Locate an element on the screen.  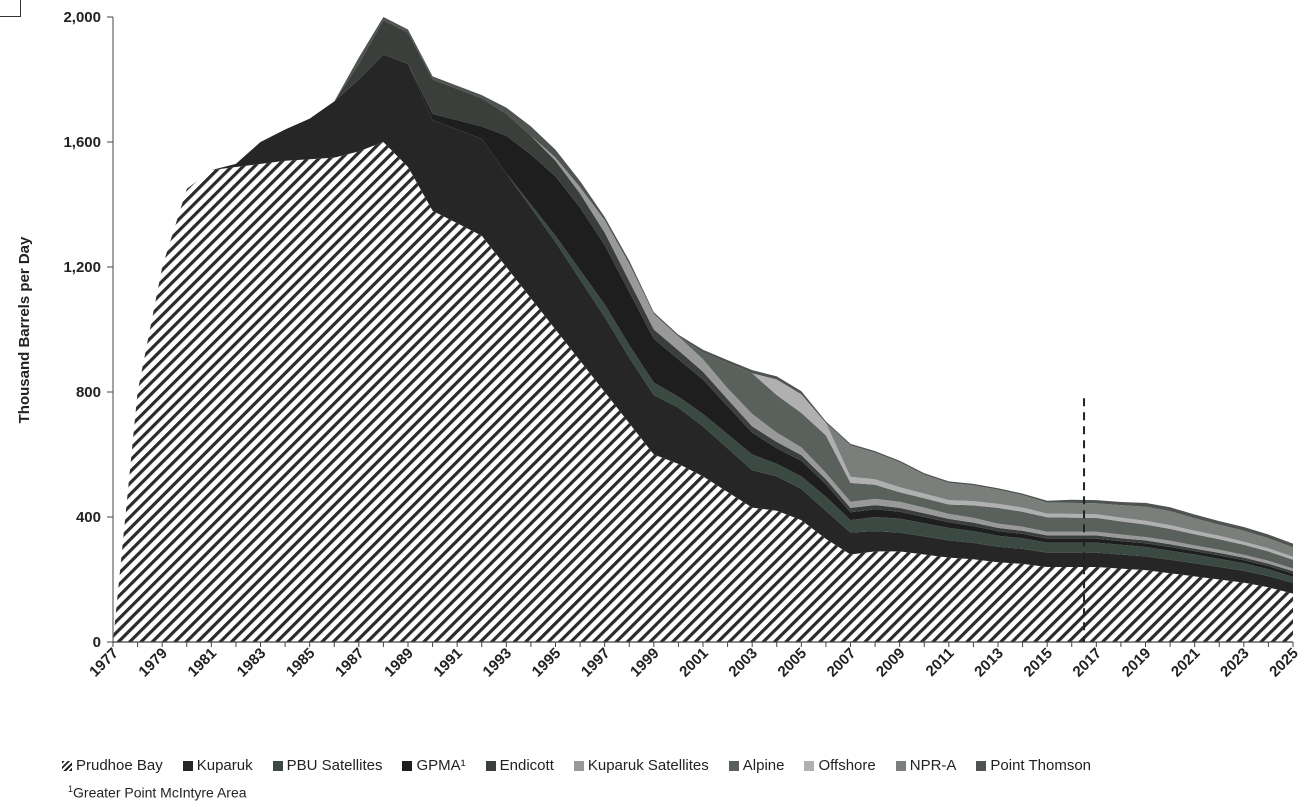
legend-label: Alpine is located at coordinates (763, 765).